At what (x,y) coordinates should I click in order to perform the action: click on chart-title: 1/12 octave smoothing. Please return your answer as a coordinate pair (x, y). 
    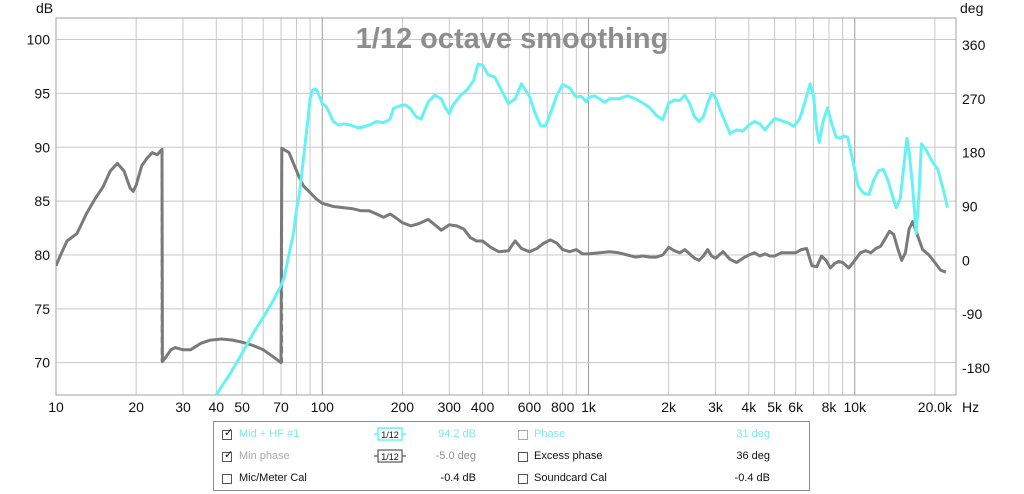
    Looking at the image, I should click on (512, 39).